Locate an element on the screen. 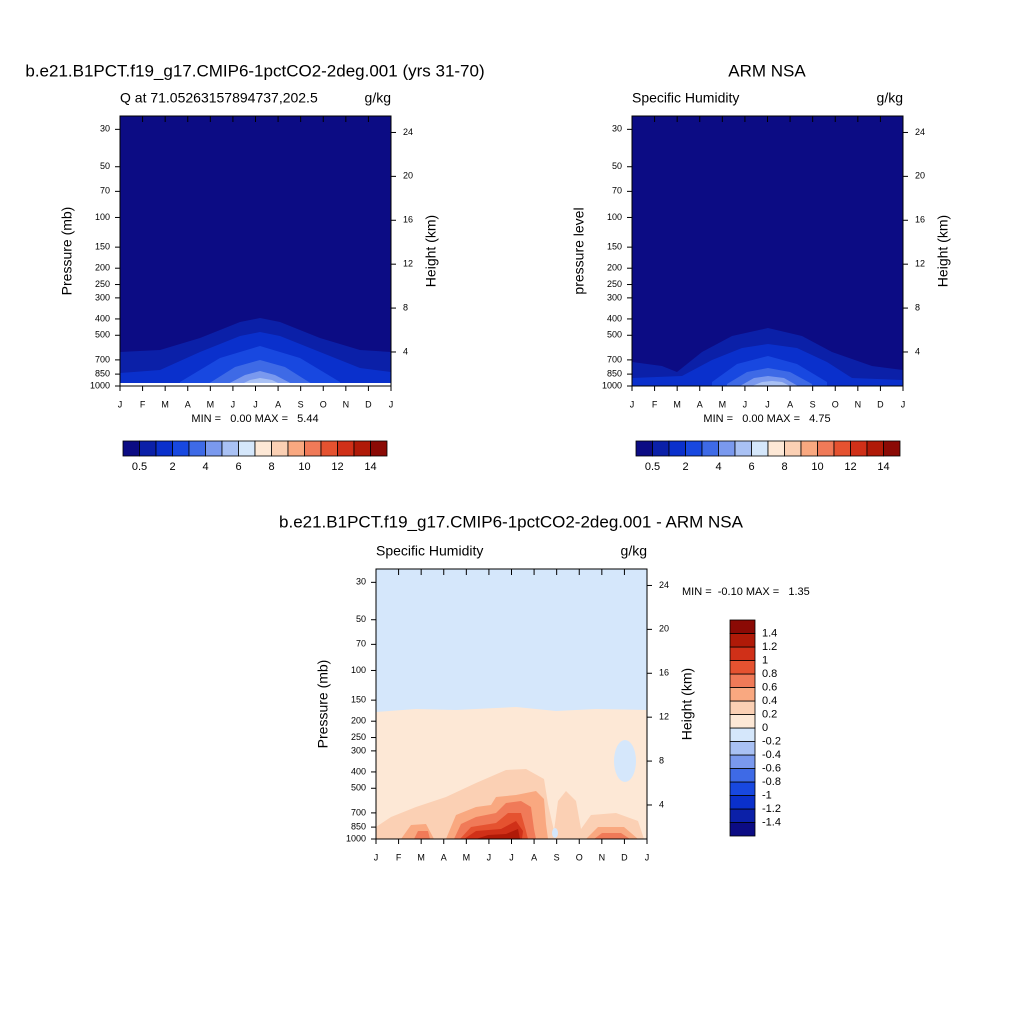 The width and height of the screenshot is (1024, 1024). colorbar-label: -0.2 is located at coordinates (771, 741).